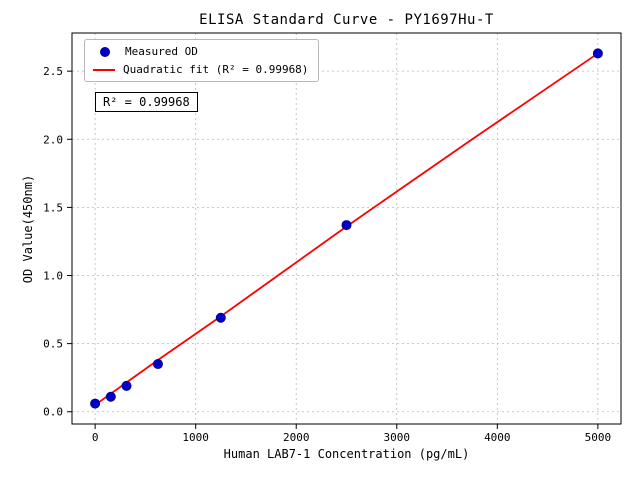 The width and height of the screenshot is (640, 480). What do you see at coordinates (497, 437) in the screenshot?
I see `x-tick-label: 4000` at bounding box center [497, 437].